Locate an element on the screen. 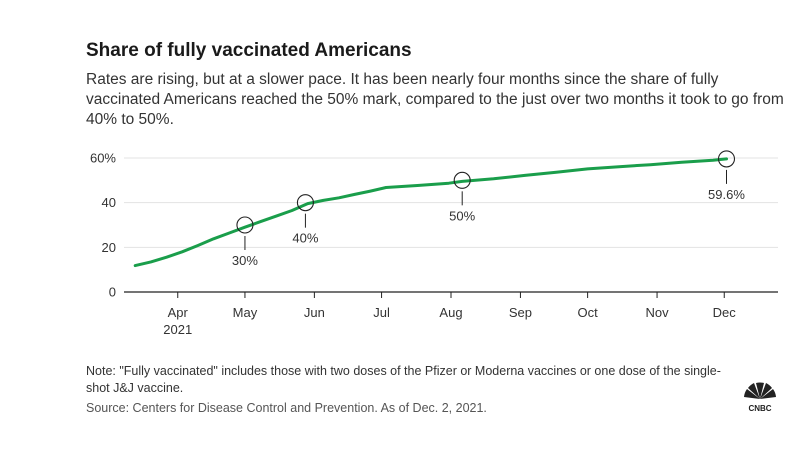 This screenshot has width=812, height=450. annotation-label-0: 30% is located at coordinates (245, 260).